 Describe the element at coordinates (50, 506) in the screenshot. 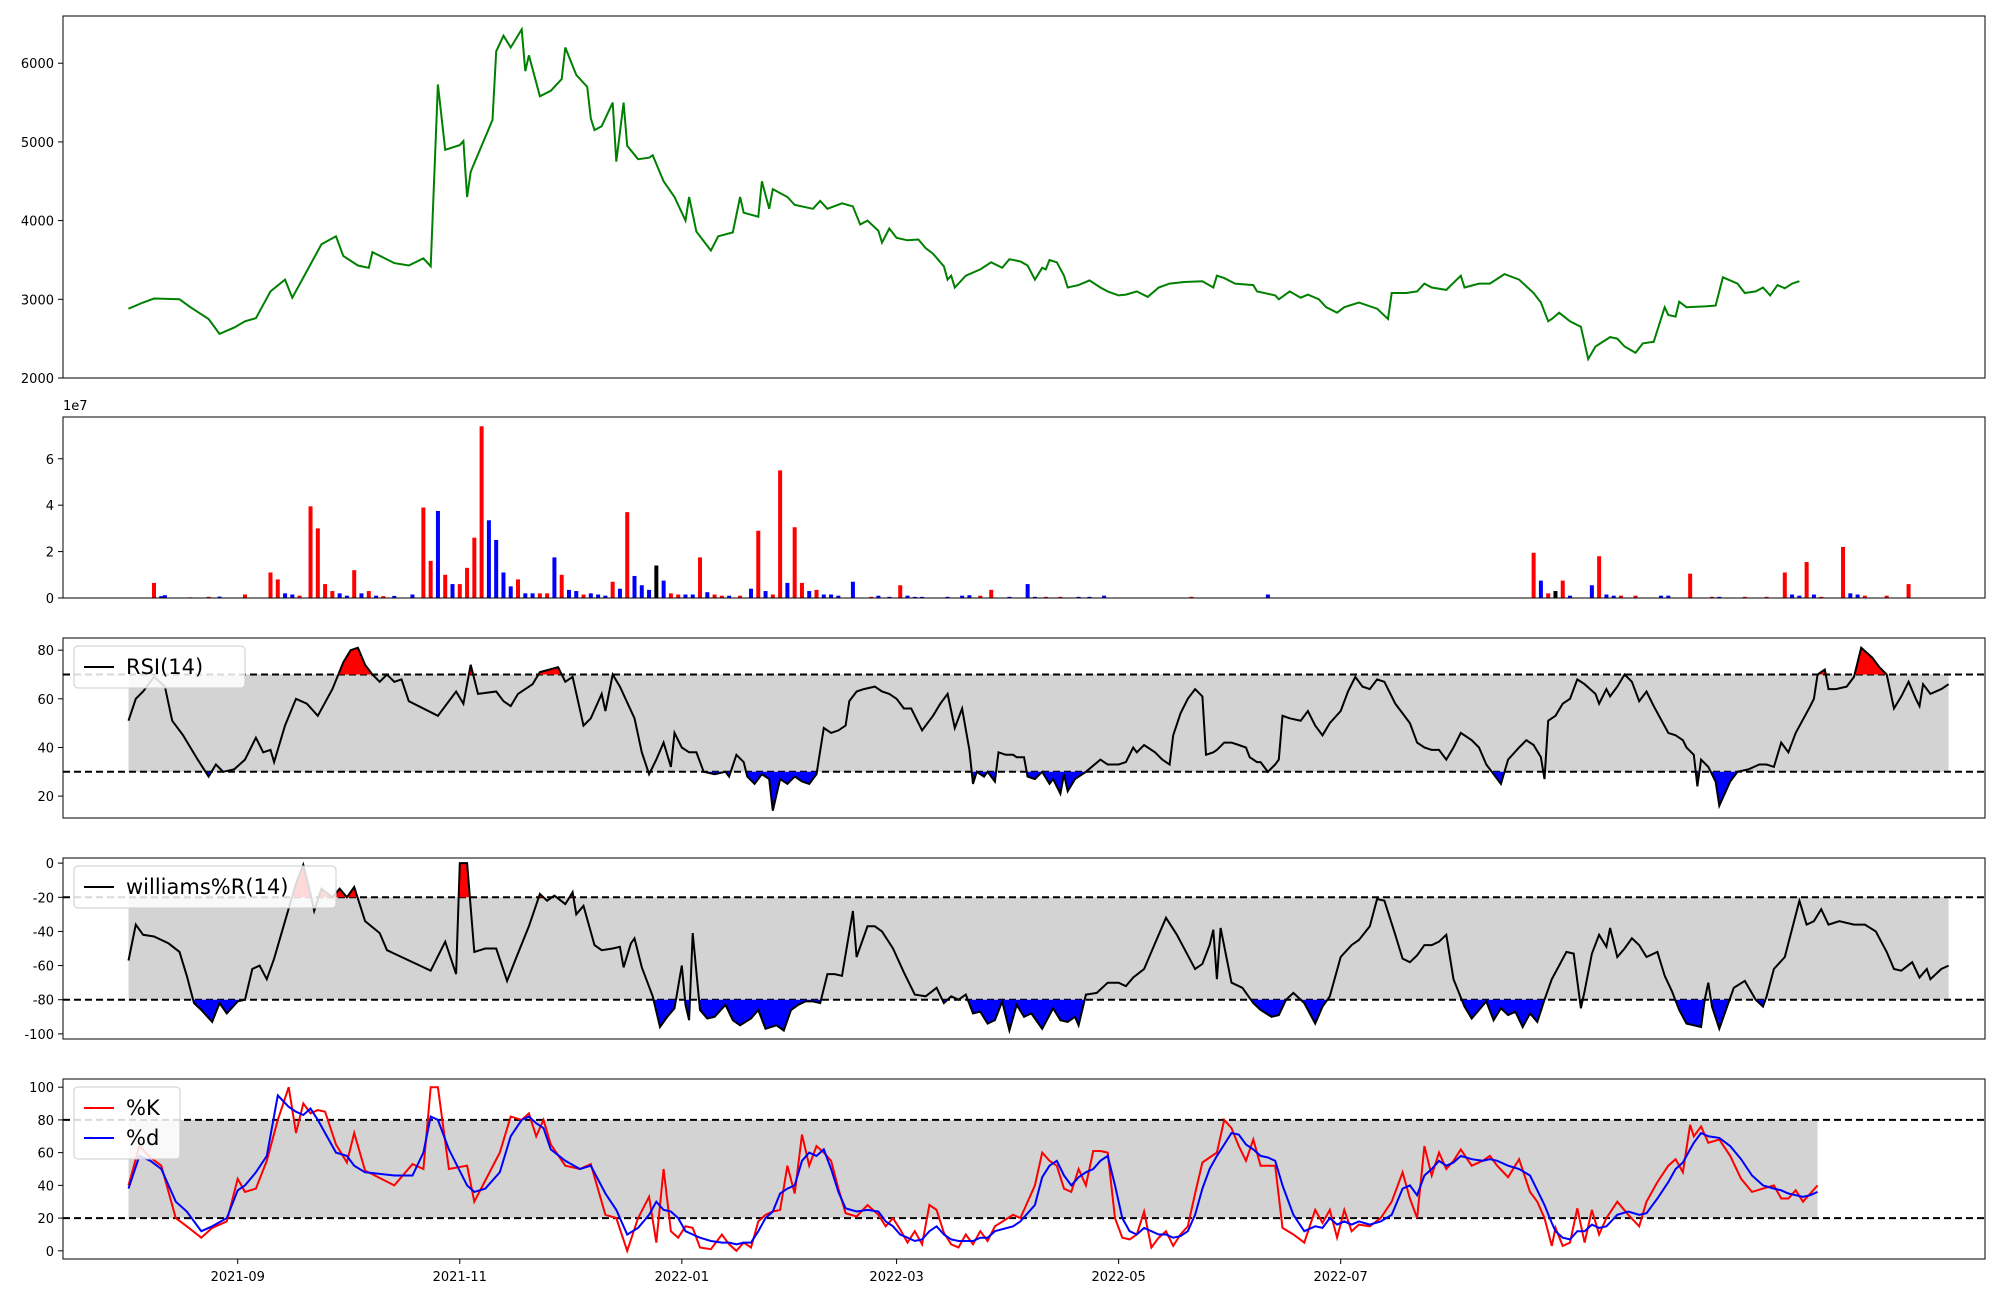

I see `y-tick-label: 4` at that location.